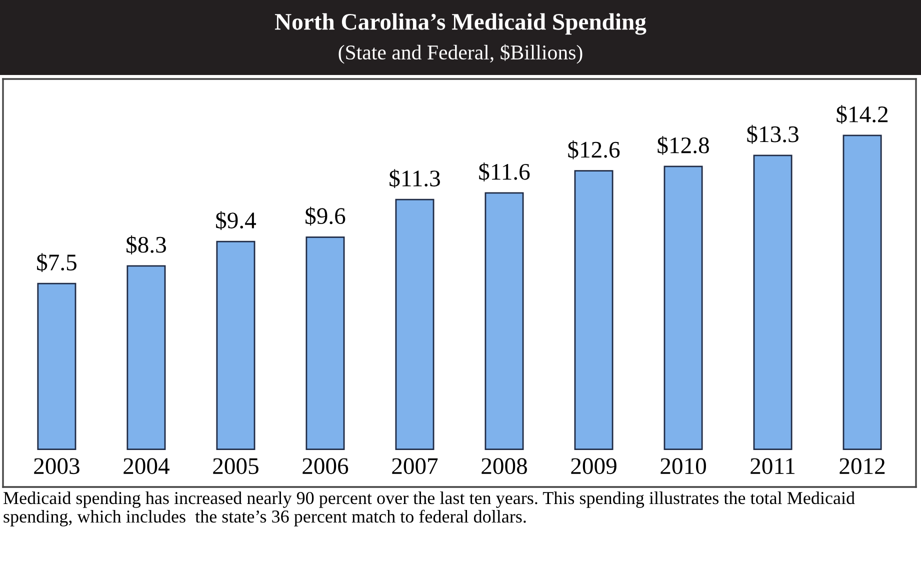  Describe the element at coordinates (504, 172) in the screenshot. I see `data-label: $11.6` at that location.